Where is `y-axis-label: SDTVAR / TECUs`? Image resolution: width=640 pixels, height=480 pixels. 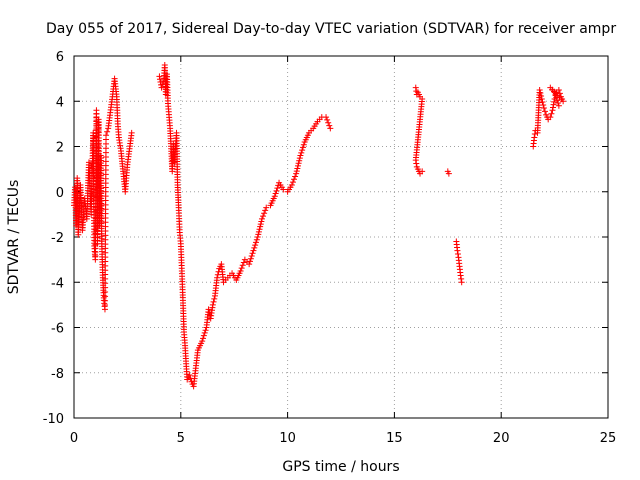
y-axis-label: SDTVAR / TECUs is located at coordinates (14, 237).